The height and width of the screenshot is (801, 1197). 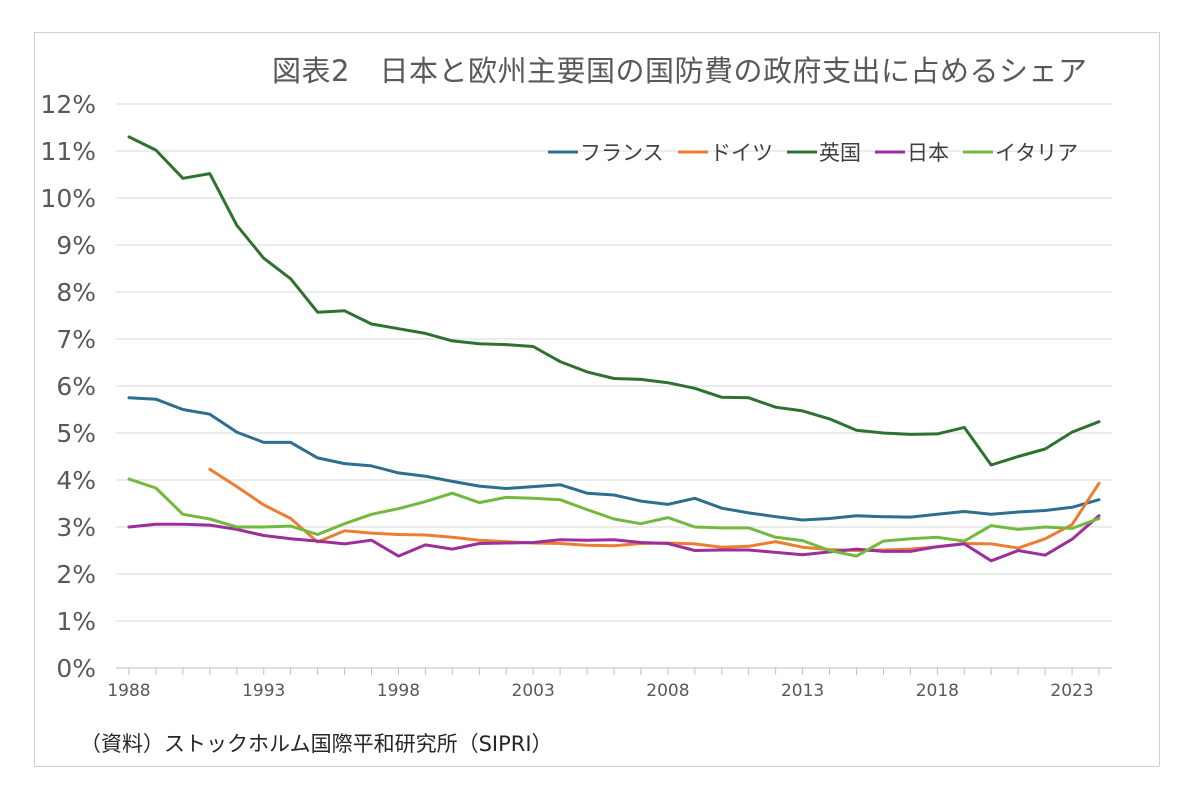 I want to click on y-tick-label: 9%, so click(x=76, y=245).